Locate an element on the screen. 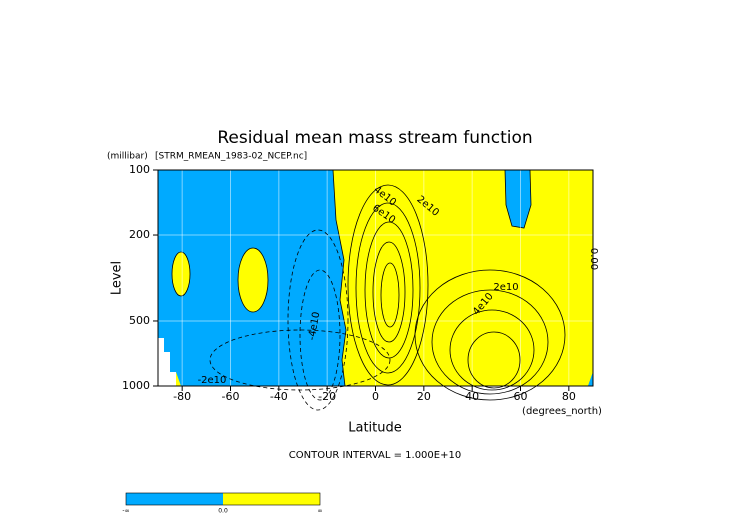 This screenshot has height=532, width=752. colorbar-label: -∞ is located at coordinates (125, 511).